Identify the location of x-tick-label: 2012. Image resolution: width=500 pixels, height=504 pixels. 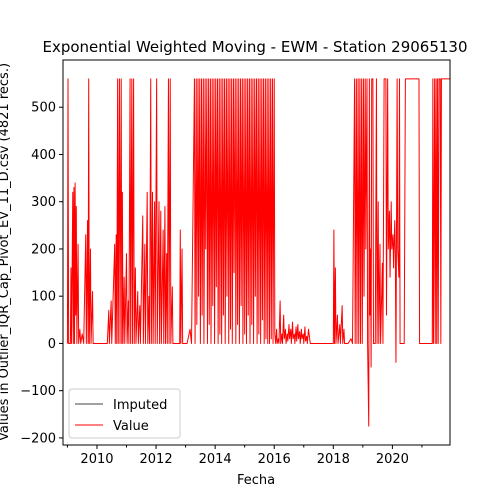
(156, 459).